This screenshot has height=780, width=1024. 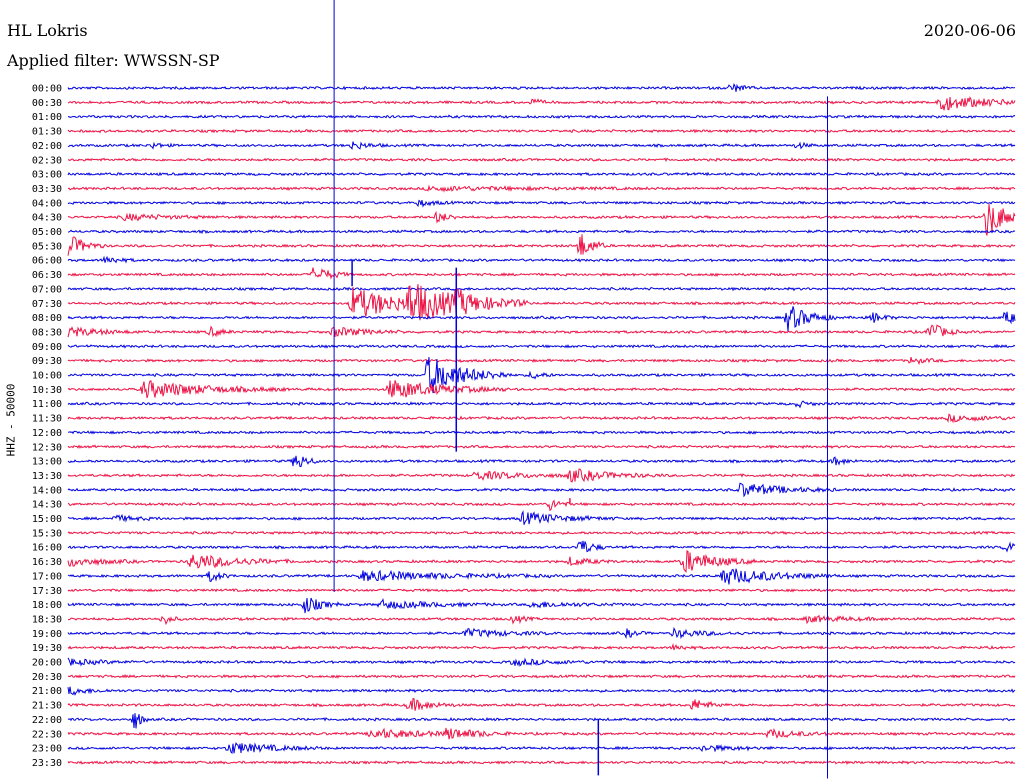 What do you see at coordinates (47, 447) in the screenshot?
I see `row-label: 12:30` at bounding box center [47, 447].